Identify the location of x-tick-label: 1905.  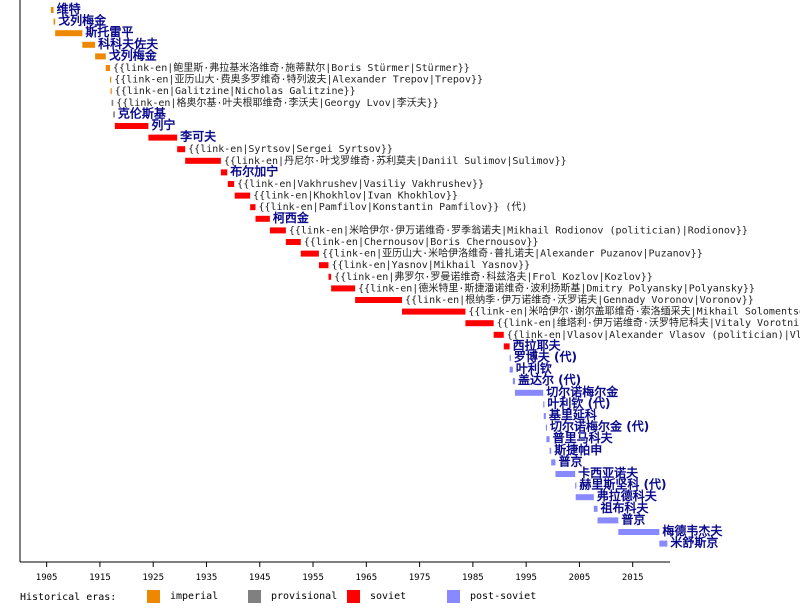
(47, 578).